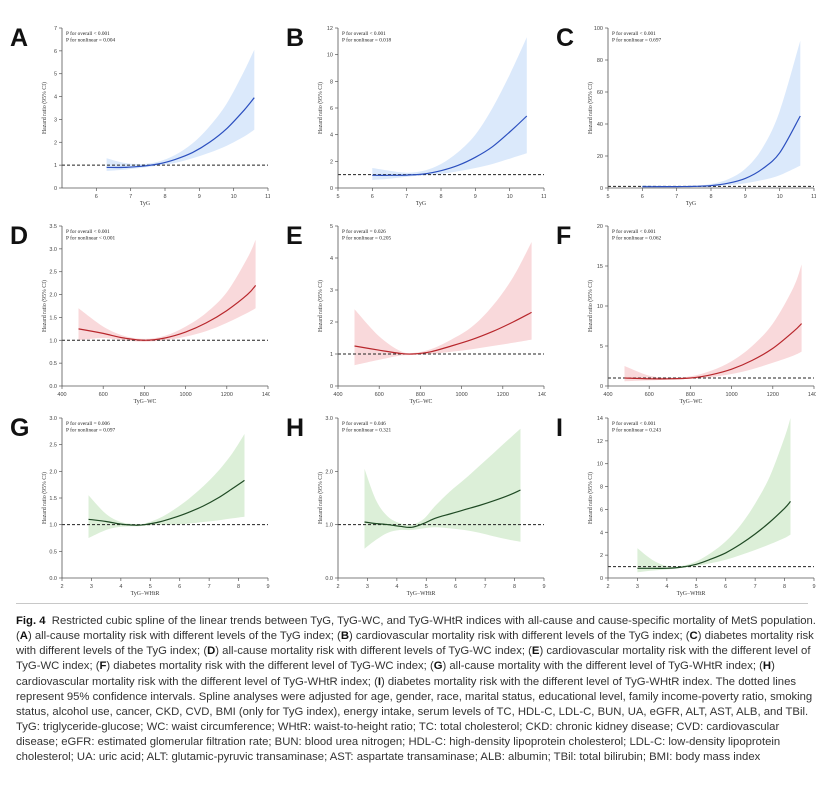  I want to click on y-tick-label: 5, so click(601, 347).